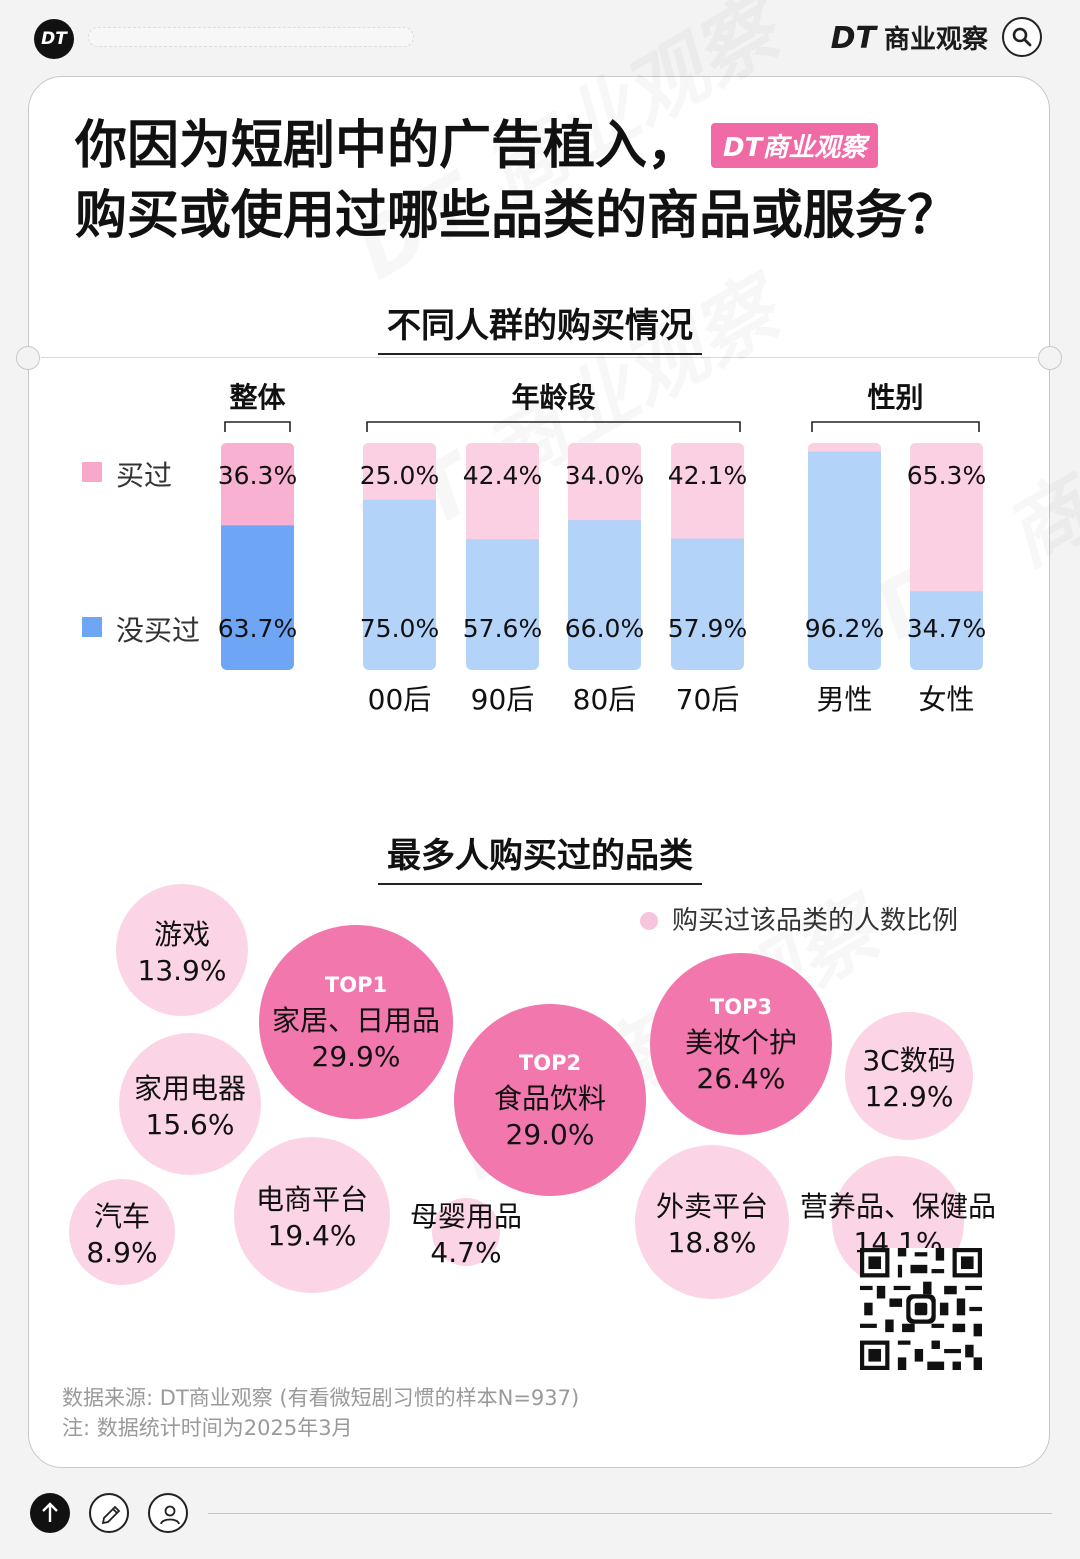 The image size is (1080, 1559). I want to click on bubble-value: 15.6%, so click(190, 1124).